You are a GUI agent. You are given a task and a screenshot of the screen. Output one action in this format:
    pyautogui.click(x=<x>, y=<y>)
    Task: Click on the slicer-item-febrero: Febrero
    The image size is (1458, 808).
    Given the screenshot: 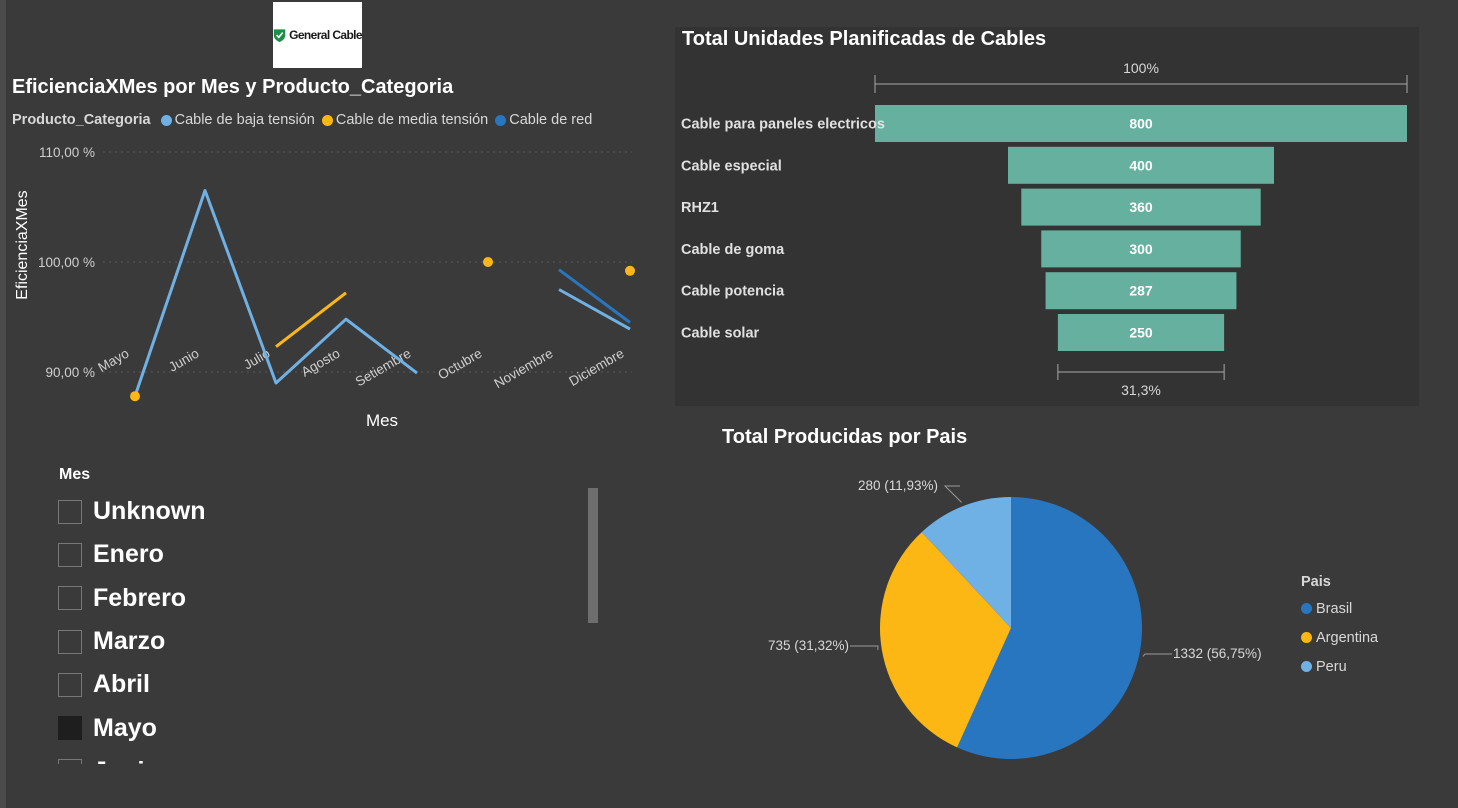 What is the action you would take?
    pyautogui.click(x=338, y=598)
    